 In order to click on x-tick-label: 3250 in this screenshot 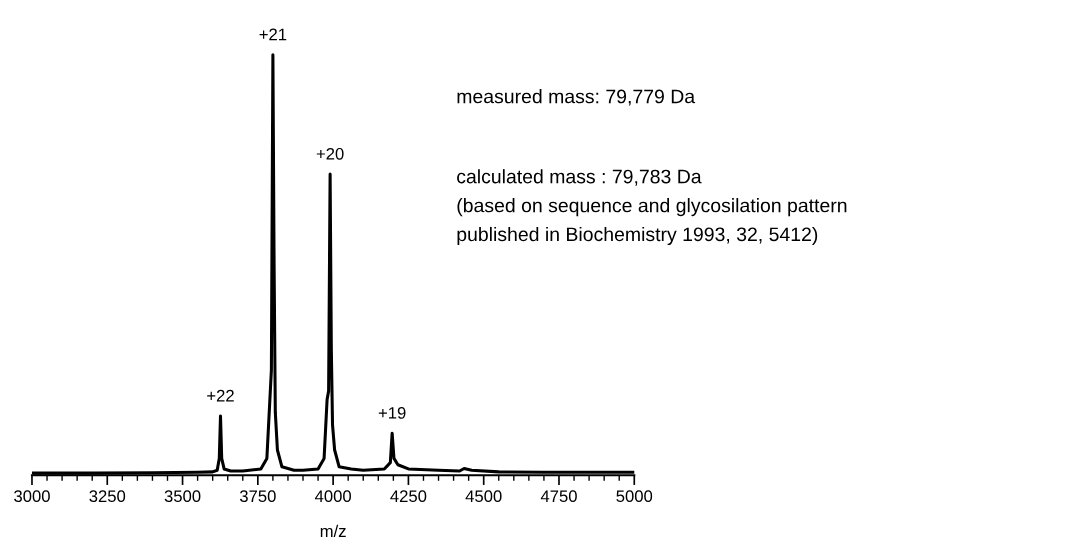, I will do `click(107, 496)`.